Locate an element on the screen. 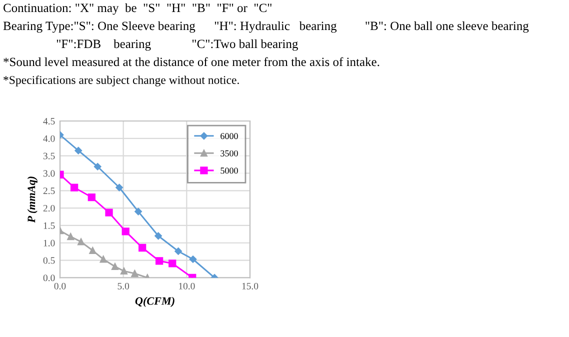 Image resolution: width=569 pixels, height=337 pixels. legend-label: 3500 is located at coordinates (229, 153).